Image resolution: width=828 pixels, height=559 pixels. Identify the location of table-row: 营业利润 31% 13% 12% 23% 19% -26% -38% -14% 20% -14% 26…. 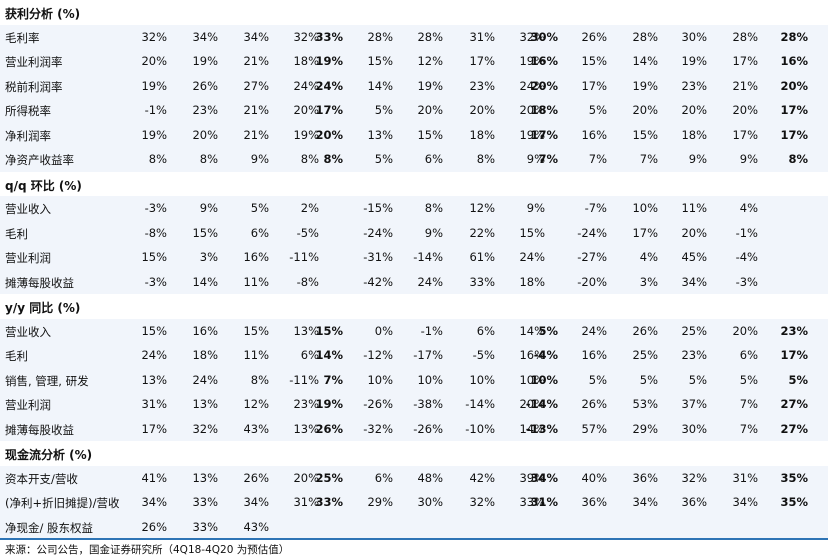
(414, 404).